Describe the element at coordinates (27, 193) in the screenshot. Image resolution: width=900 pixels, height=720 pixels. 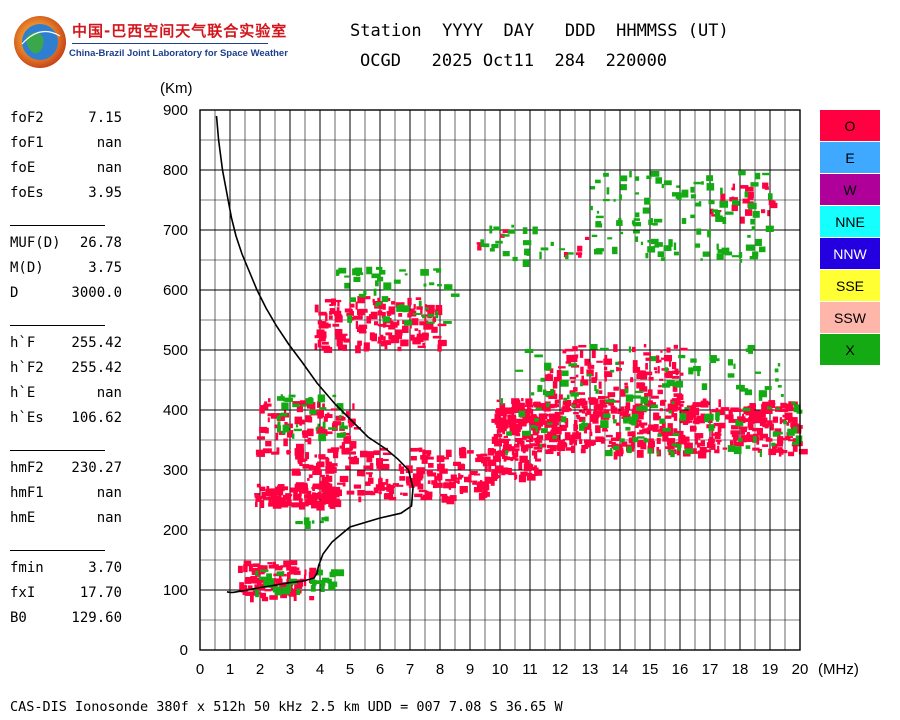
I see `param-name: foEs` at that location.